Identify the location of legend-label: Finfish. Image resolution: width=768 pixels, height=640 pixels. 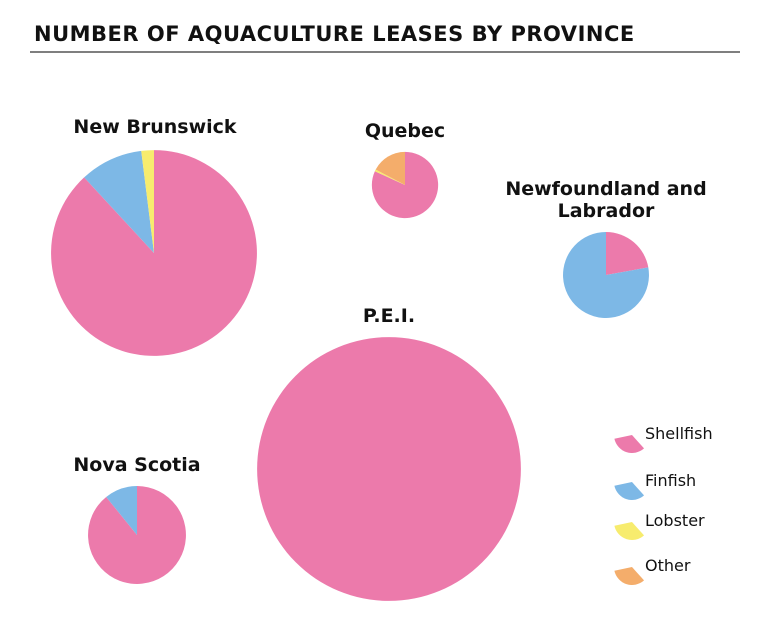
(671, 480).